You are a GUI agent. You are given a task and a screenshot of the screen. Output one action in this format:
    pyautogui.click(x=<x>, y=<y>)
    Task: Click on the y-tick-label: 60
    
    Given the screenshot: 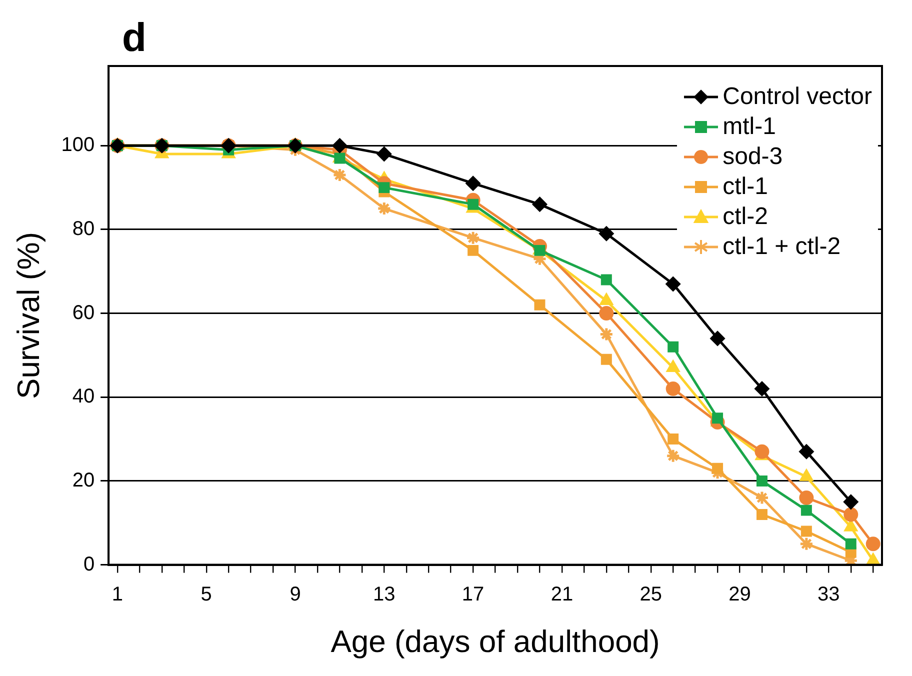 What is the action you would take?
    pyautogui.click(x=83, y=313)
    